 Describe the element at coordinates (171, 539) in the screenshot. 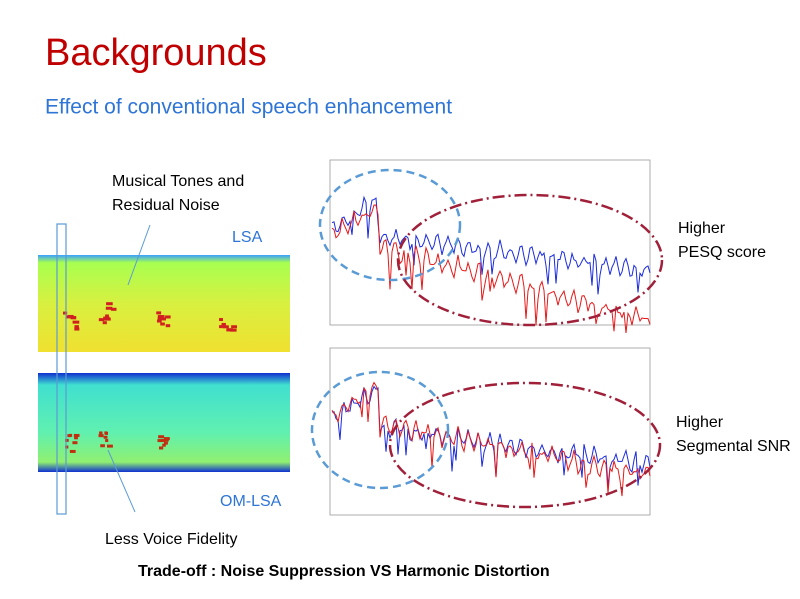

I see `annotation: Less Voice Fidelity` at that location.